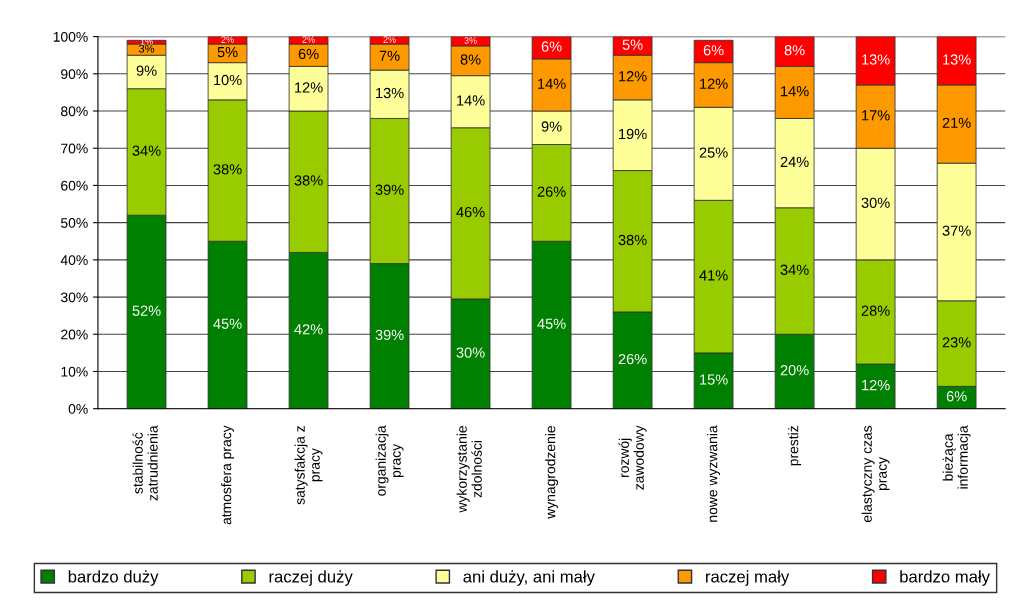 The image size is (1031, 610). What do you see at coordinates (794, 370) in the screenshot?
I see `data-label: 20%` at bounding box center [794, 370].